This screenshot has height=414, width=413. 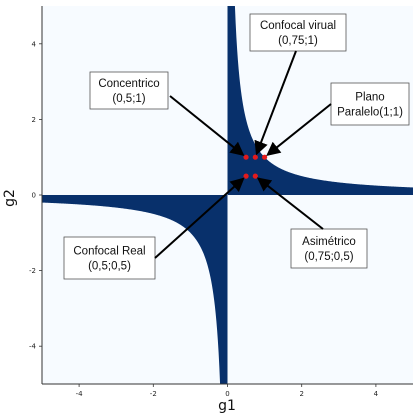 I want to click on y-tick-label: 0, so click(x=34, y=196).